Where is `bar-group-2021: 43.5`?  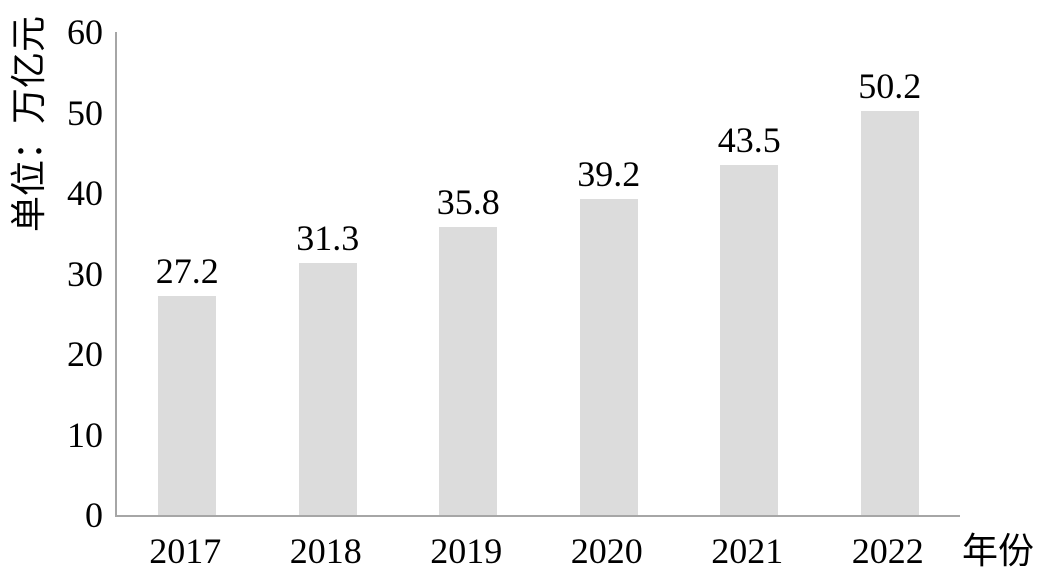
bar-group-2021: 43.5 is located at coordinates (749, 273).